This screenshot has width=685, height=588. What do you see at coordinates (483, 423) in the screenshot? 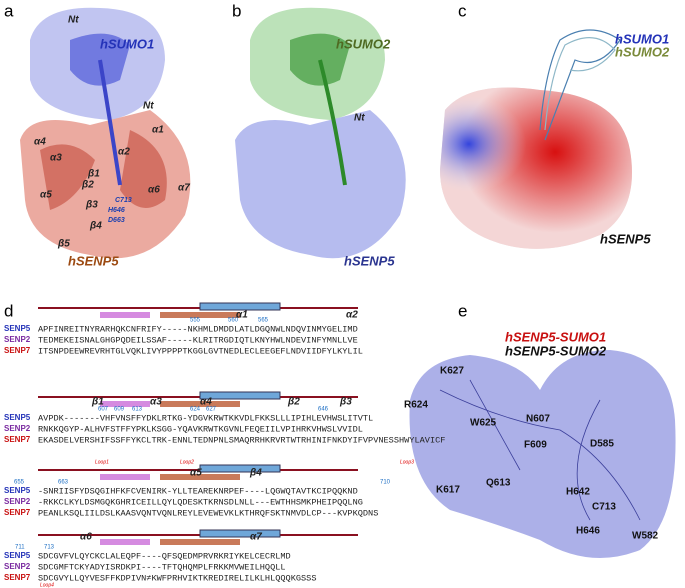
I see `residue-label: W625` at bounding box center [483, 423].